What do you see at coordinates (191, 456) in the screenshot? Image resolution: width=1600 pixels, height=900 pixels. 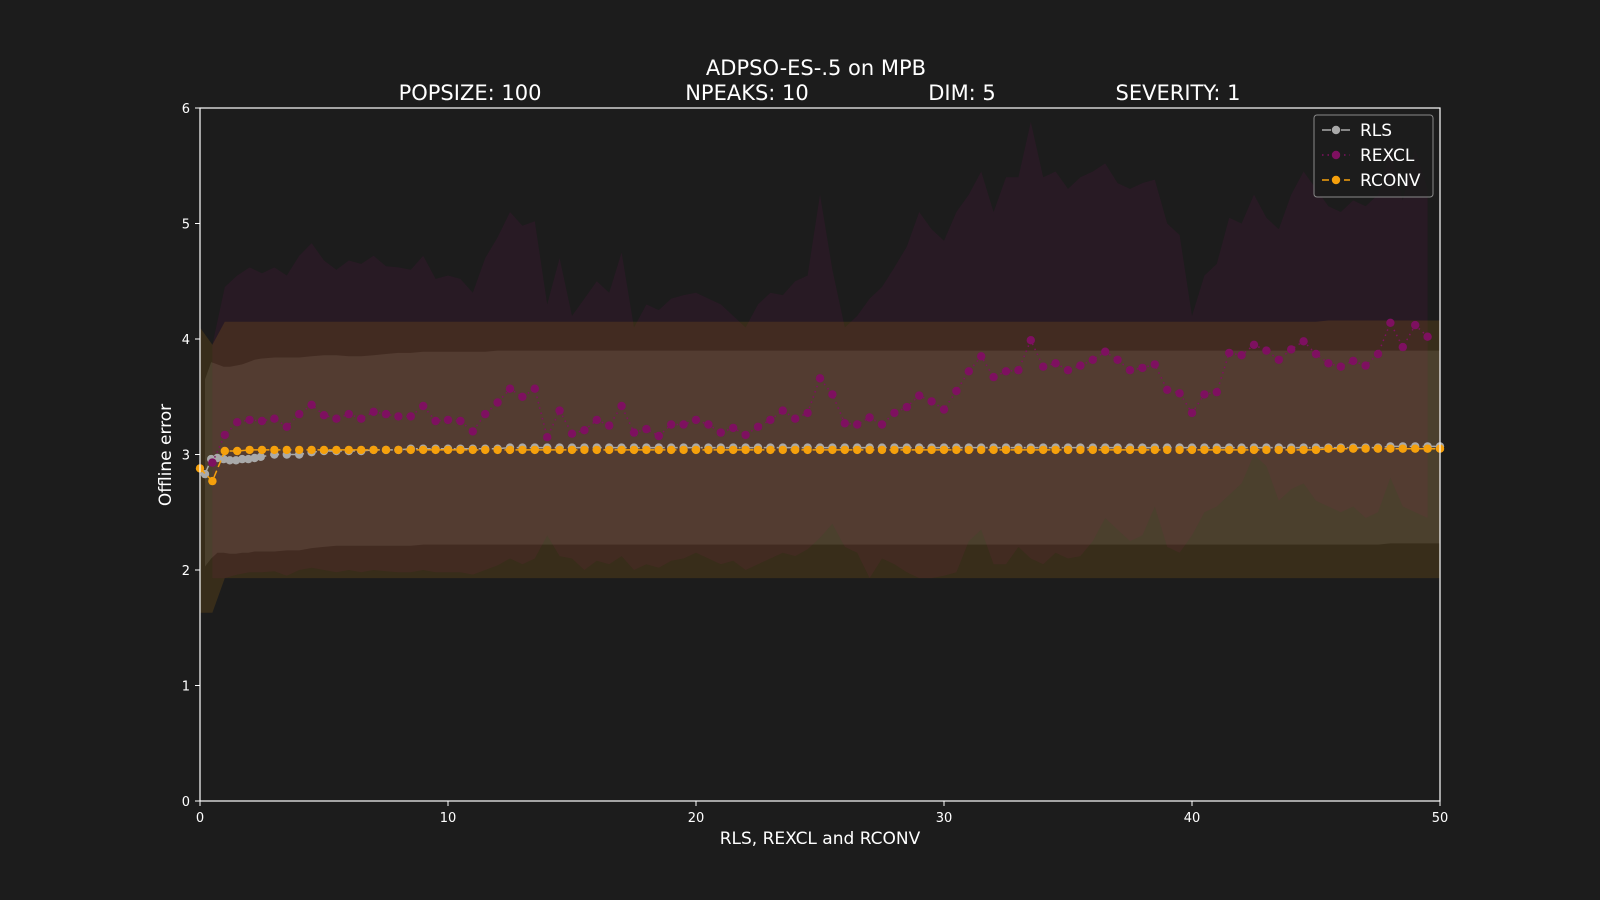 I see `y-axis-ticks: 0 1 2 3 4 5 6` at bounding box center [191, 456].